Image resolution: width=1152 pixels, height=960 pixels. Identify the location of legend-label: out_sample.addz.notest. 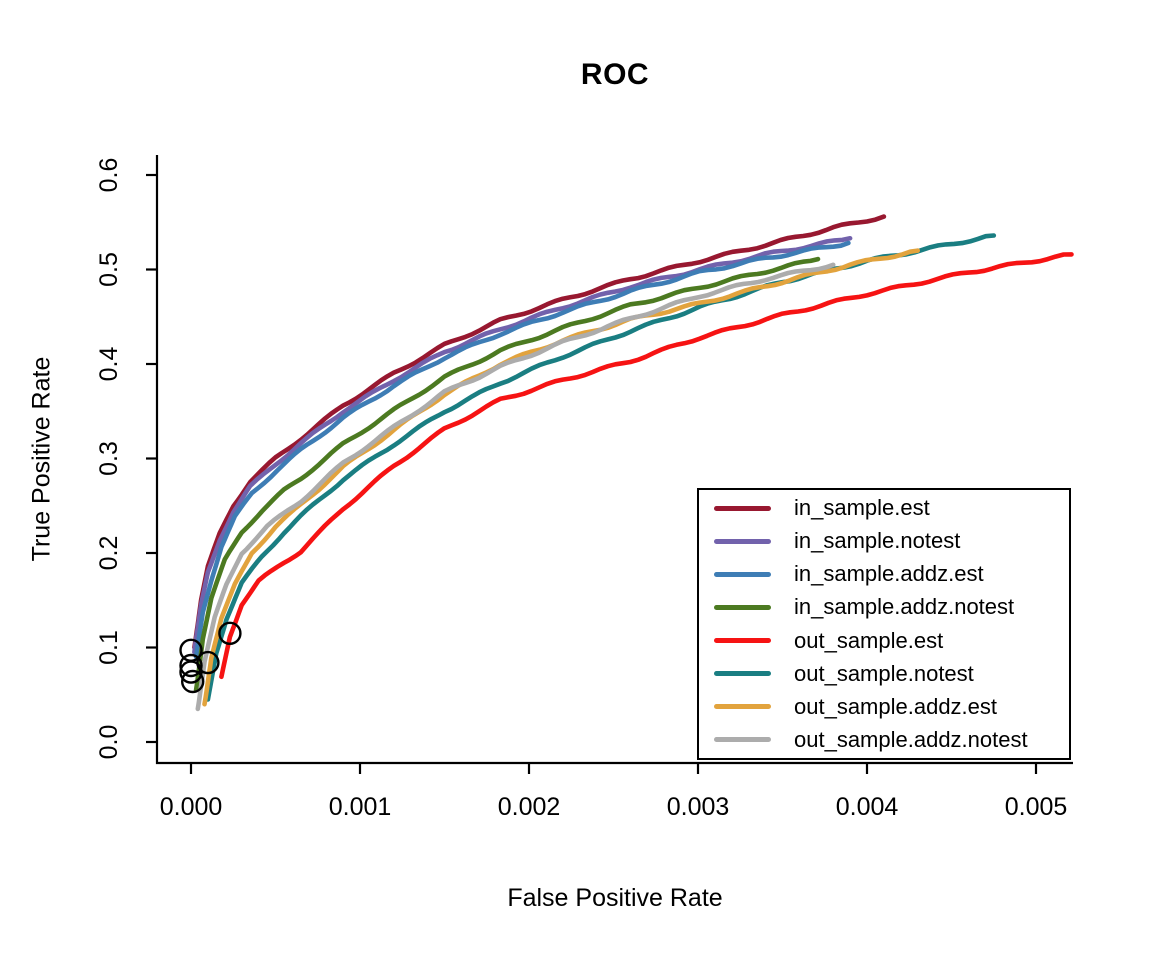
(911, 739).